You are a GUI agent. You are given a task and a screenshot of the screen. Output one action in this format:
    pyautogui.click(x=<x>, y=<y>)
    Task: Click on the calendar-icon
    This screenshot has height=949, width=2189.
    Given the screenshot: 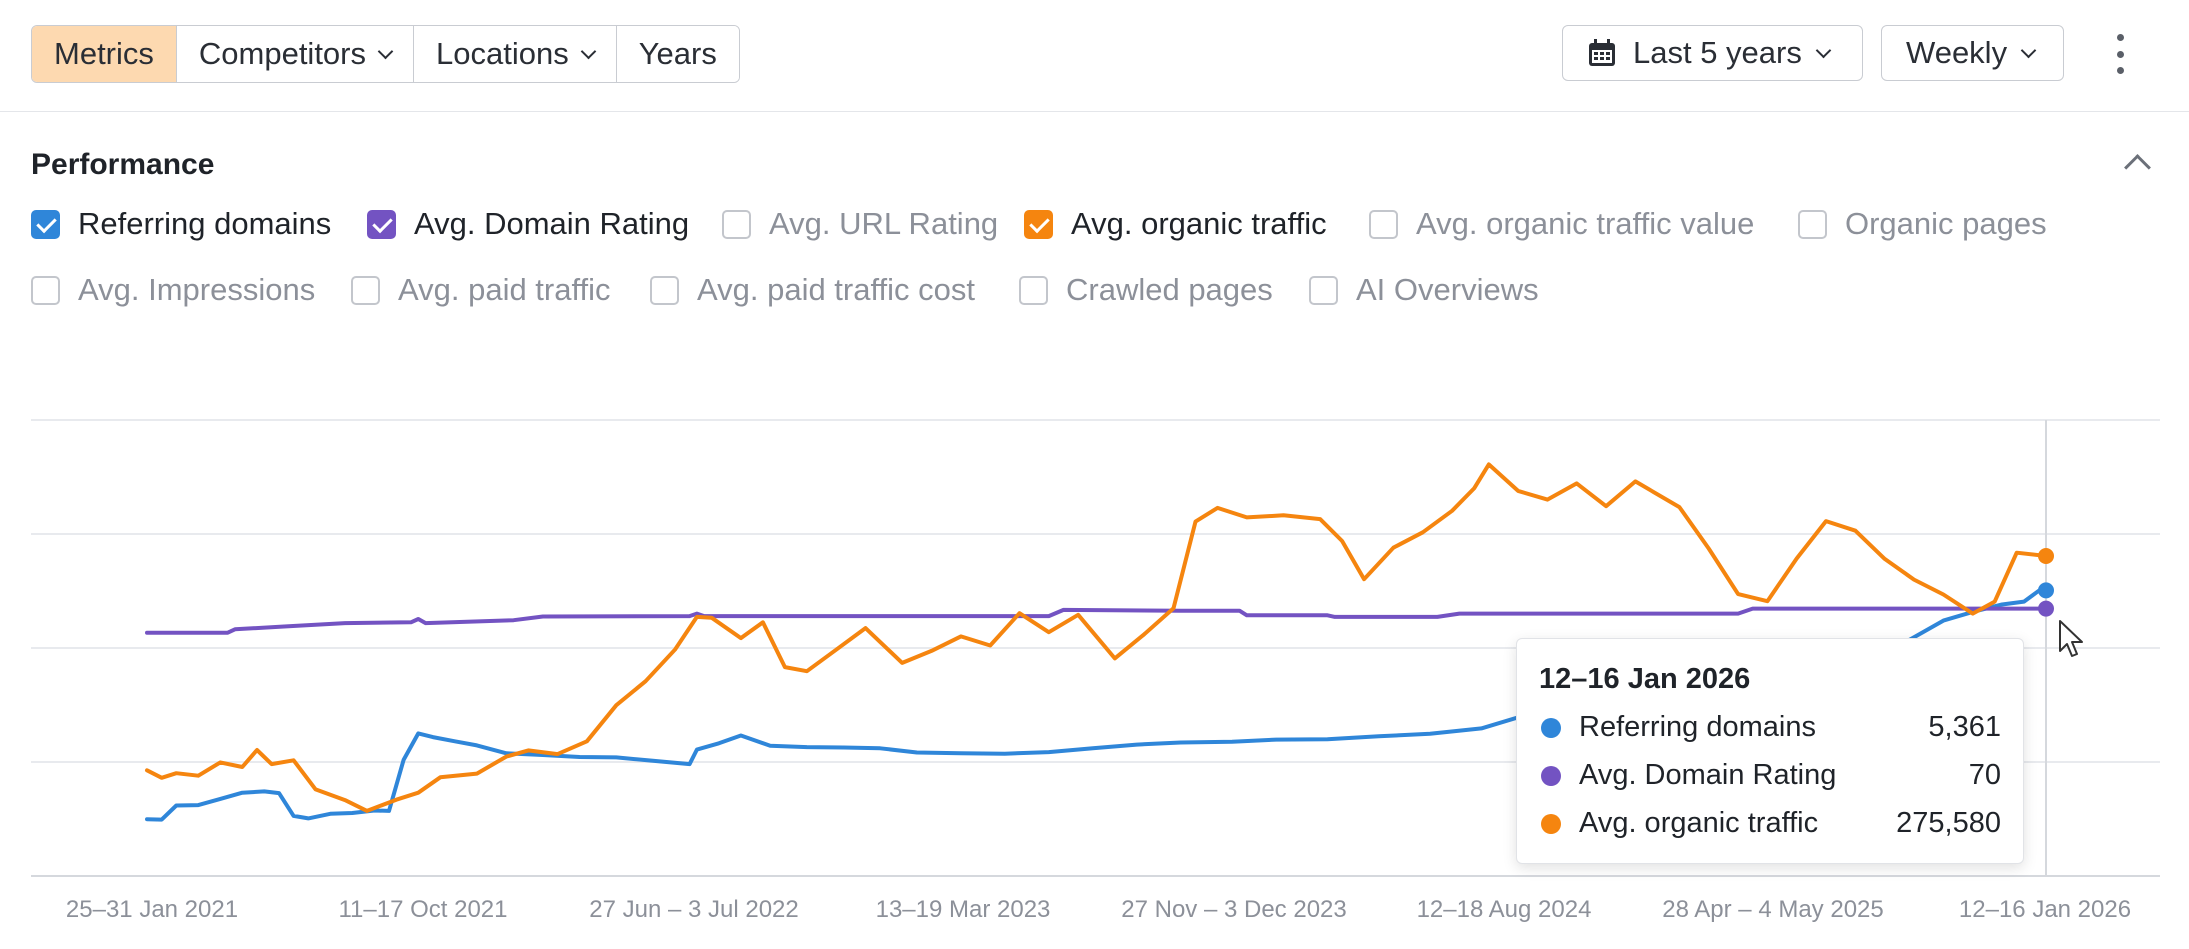 What is the action you would take?
    pyautogui.click(x=1602, y=52)
    